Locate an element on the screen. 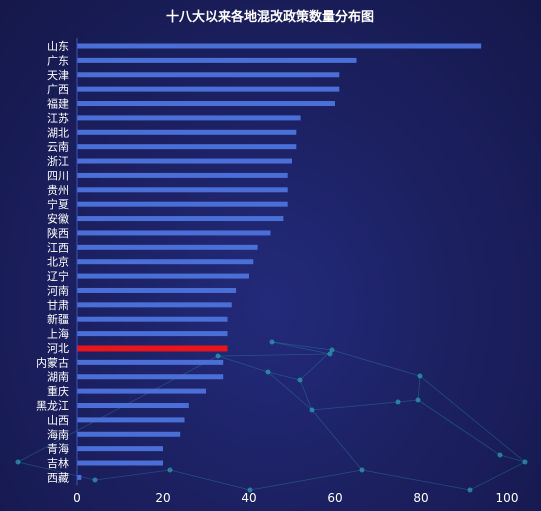  bar-陕西 is located at coordinates (174, 233).